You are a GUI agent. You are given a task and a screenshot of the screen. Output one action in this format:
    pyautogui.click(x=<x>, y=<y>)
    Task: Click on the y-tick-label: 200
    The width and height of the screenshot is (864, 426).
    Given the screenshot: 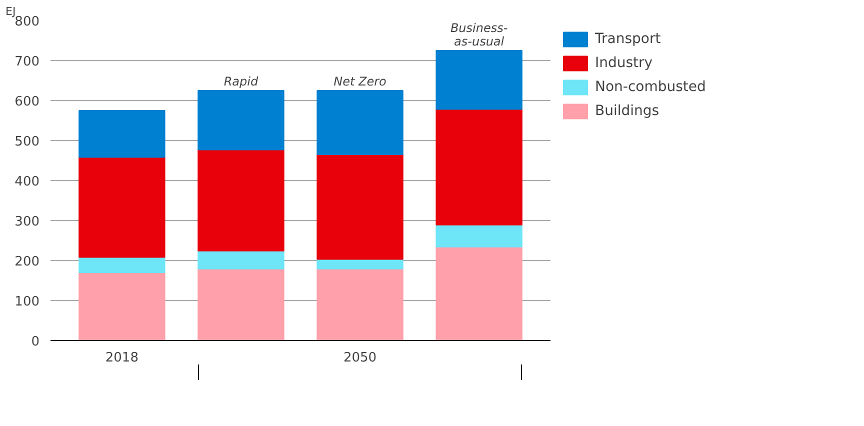 What is the action you would take?
    pyautogui.click(x=27, y=262)
    